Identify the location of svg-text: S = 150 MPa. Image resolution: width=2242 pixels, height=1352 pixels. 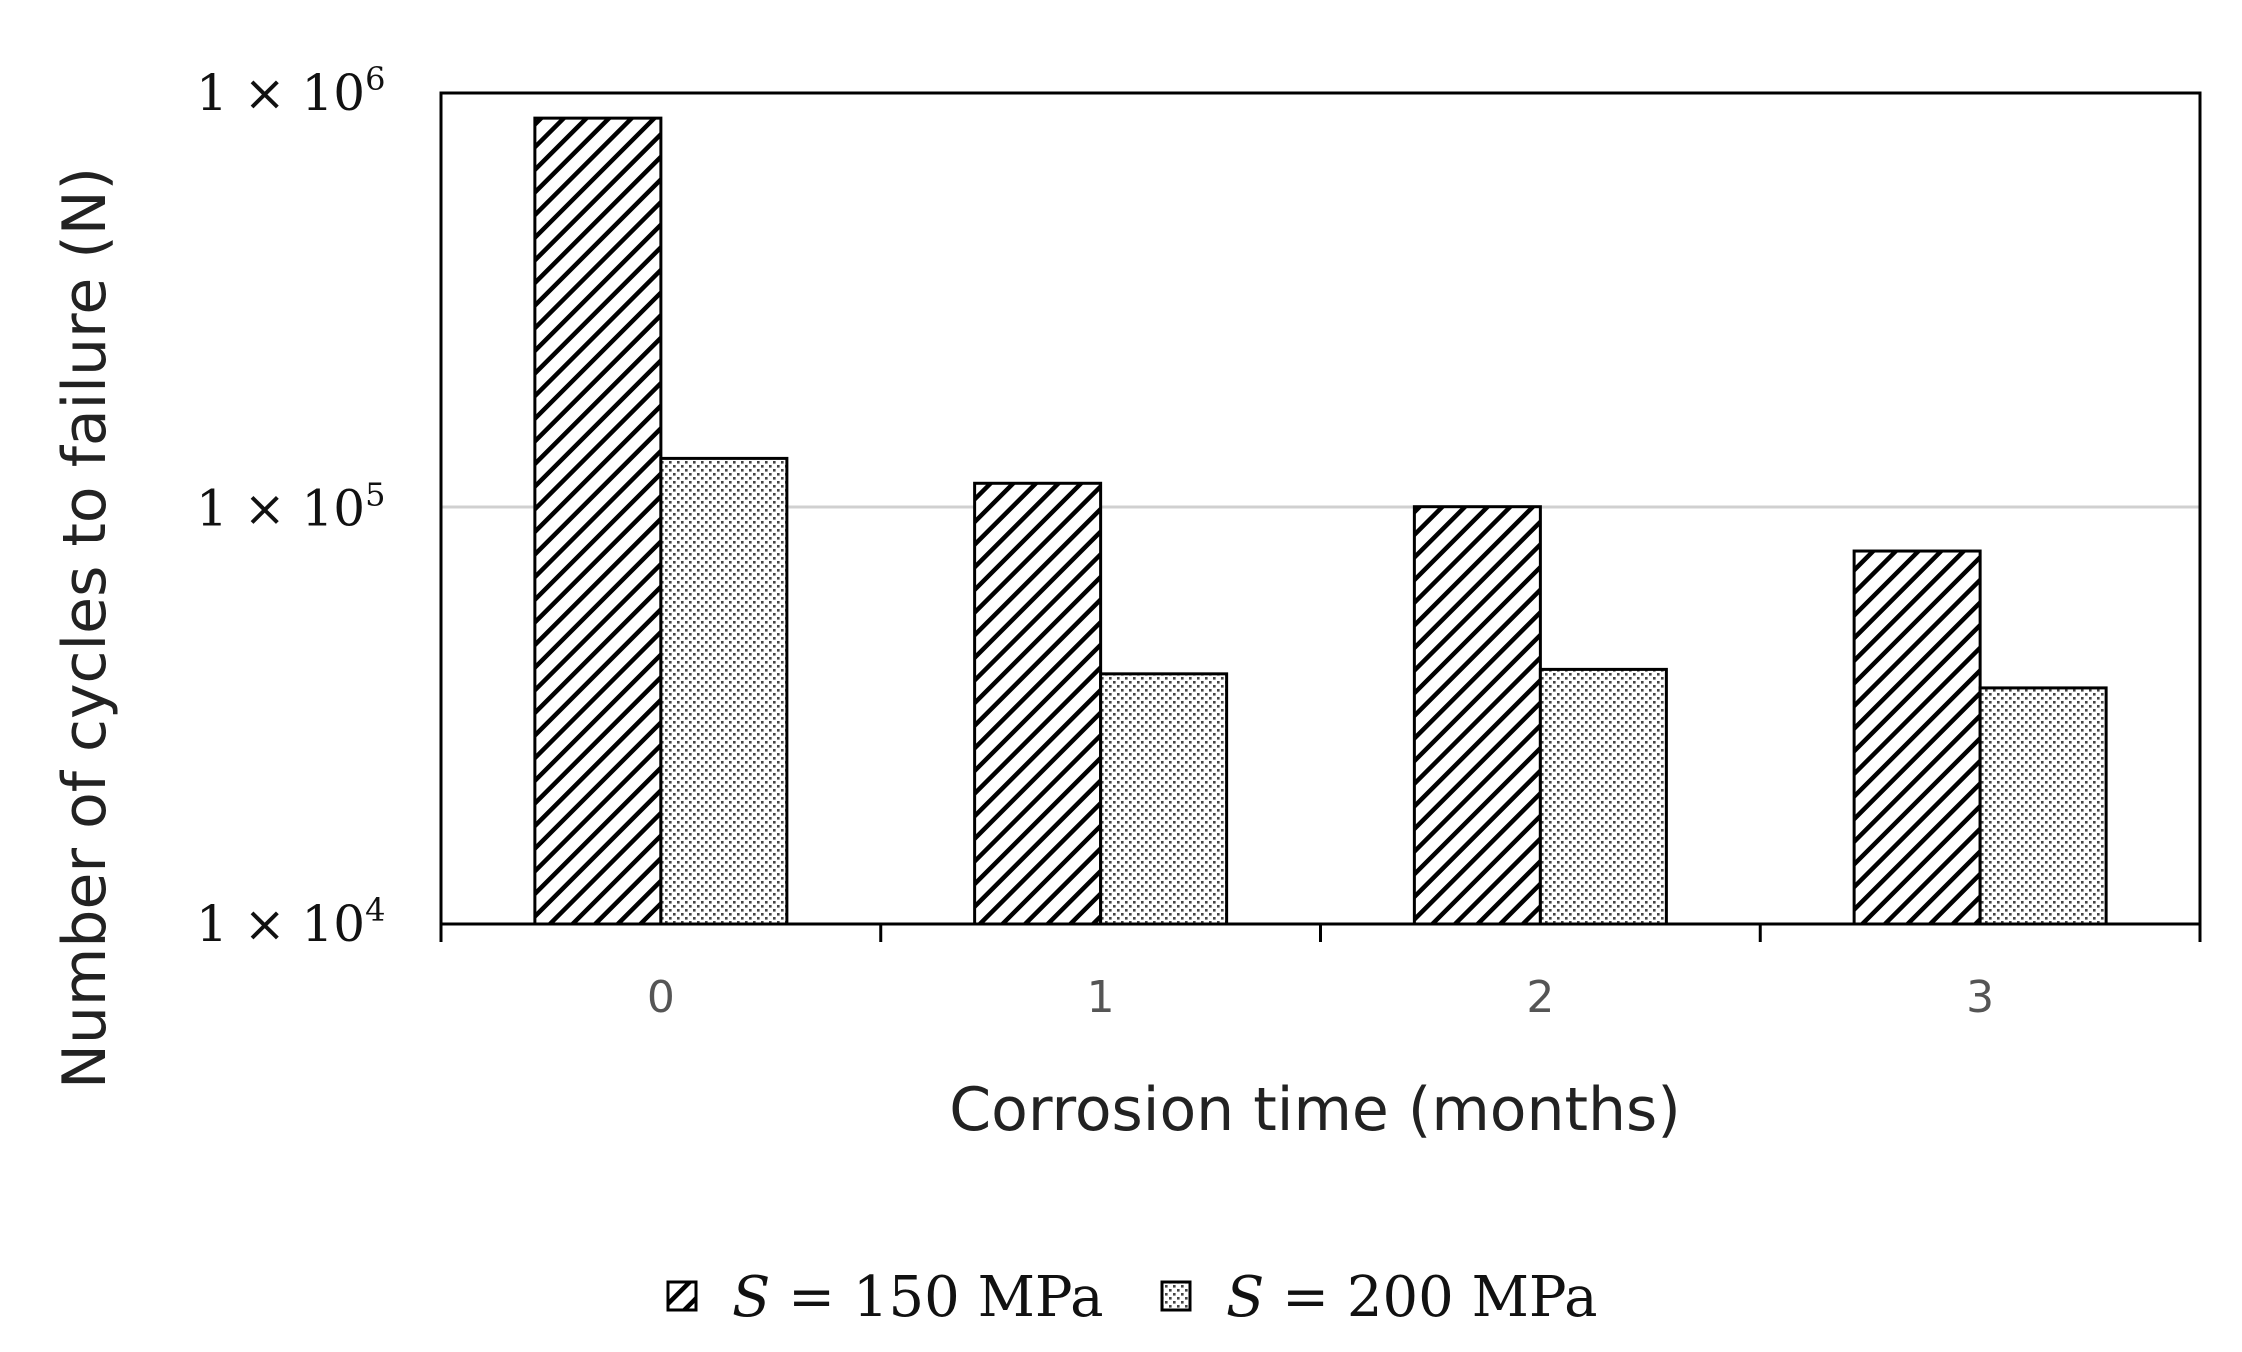
(917, 1297).